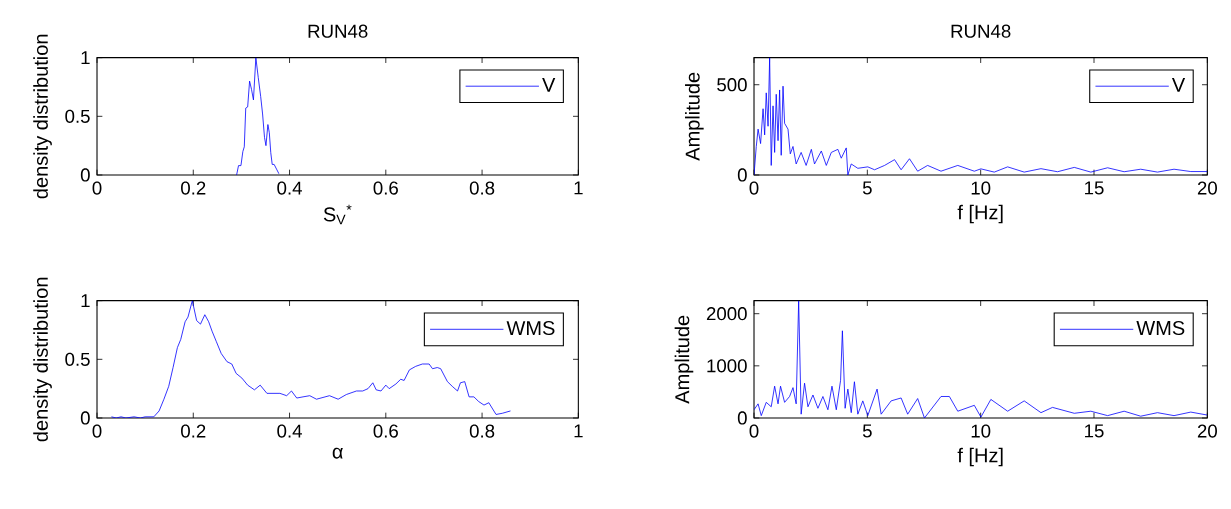 The image size is (1231, 509). What do you see at coordinates (337, 453) in the screenshot?
I see `x-axis-title: α` at bounding box center [337, 453].